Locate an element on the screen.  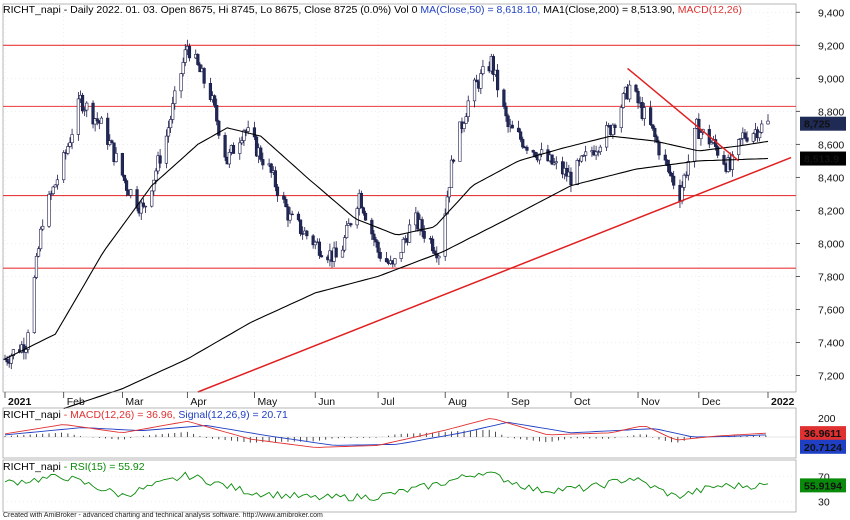
rsi-value-badge-text: 55.9194 is located at coordinates (823, 486).